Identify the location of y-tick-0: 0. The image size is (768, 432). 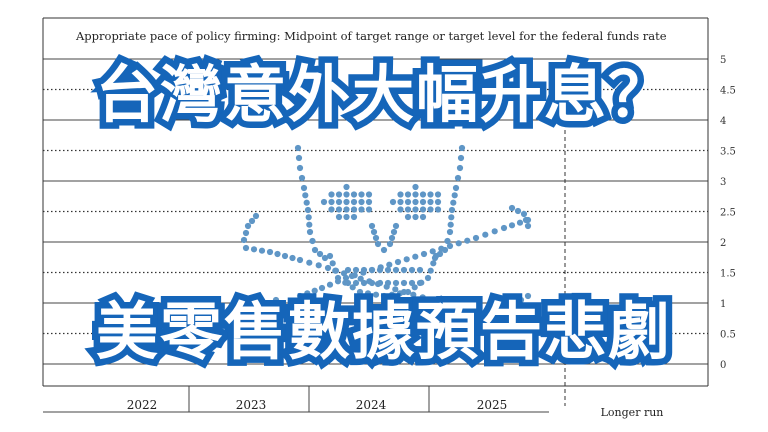
(723, 365).